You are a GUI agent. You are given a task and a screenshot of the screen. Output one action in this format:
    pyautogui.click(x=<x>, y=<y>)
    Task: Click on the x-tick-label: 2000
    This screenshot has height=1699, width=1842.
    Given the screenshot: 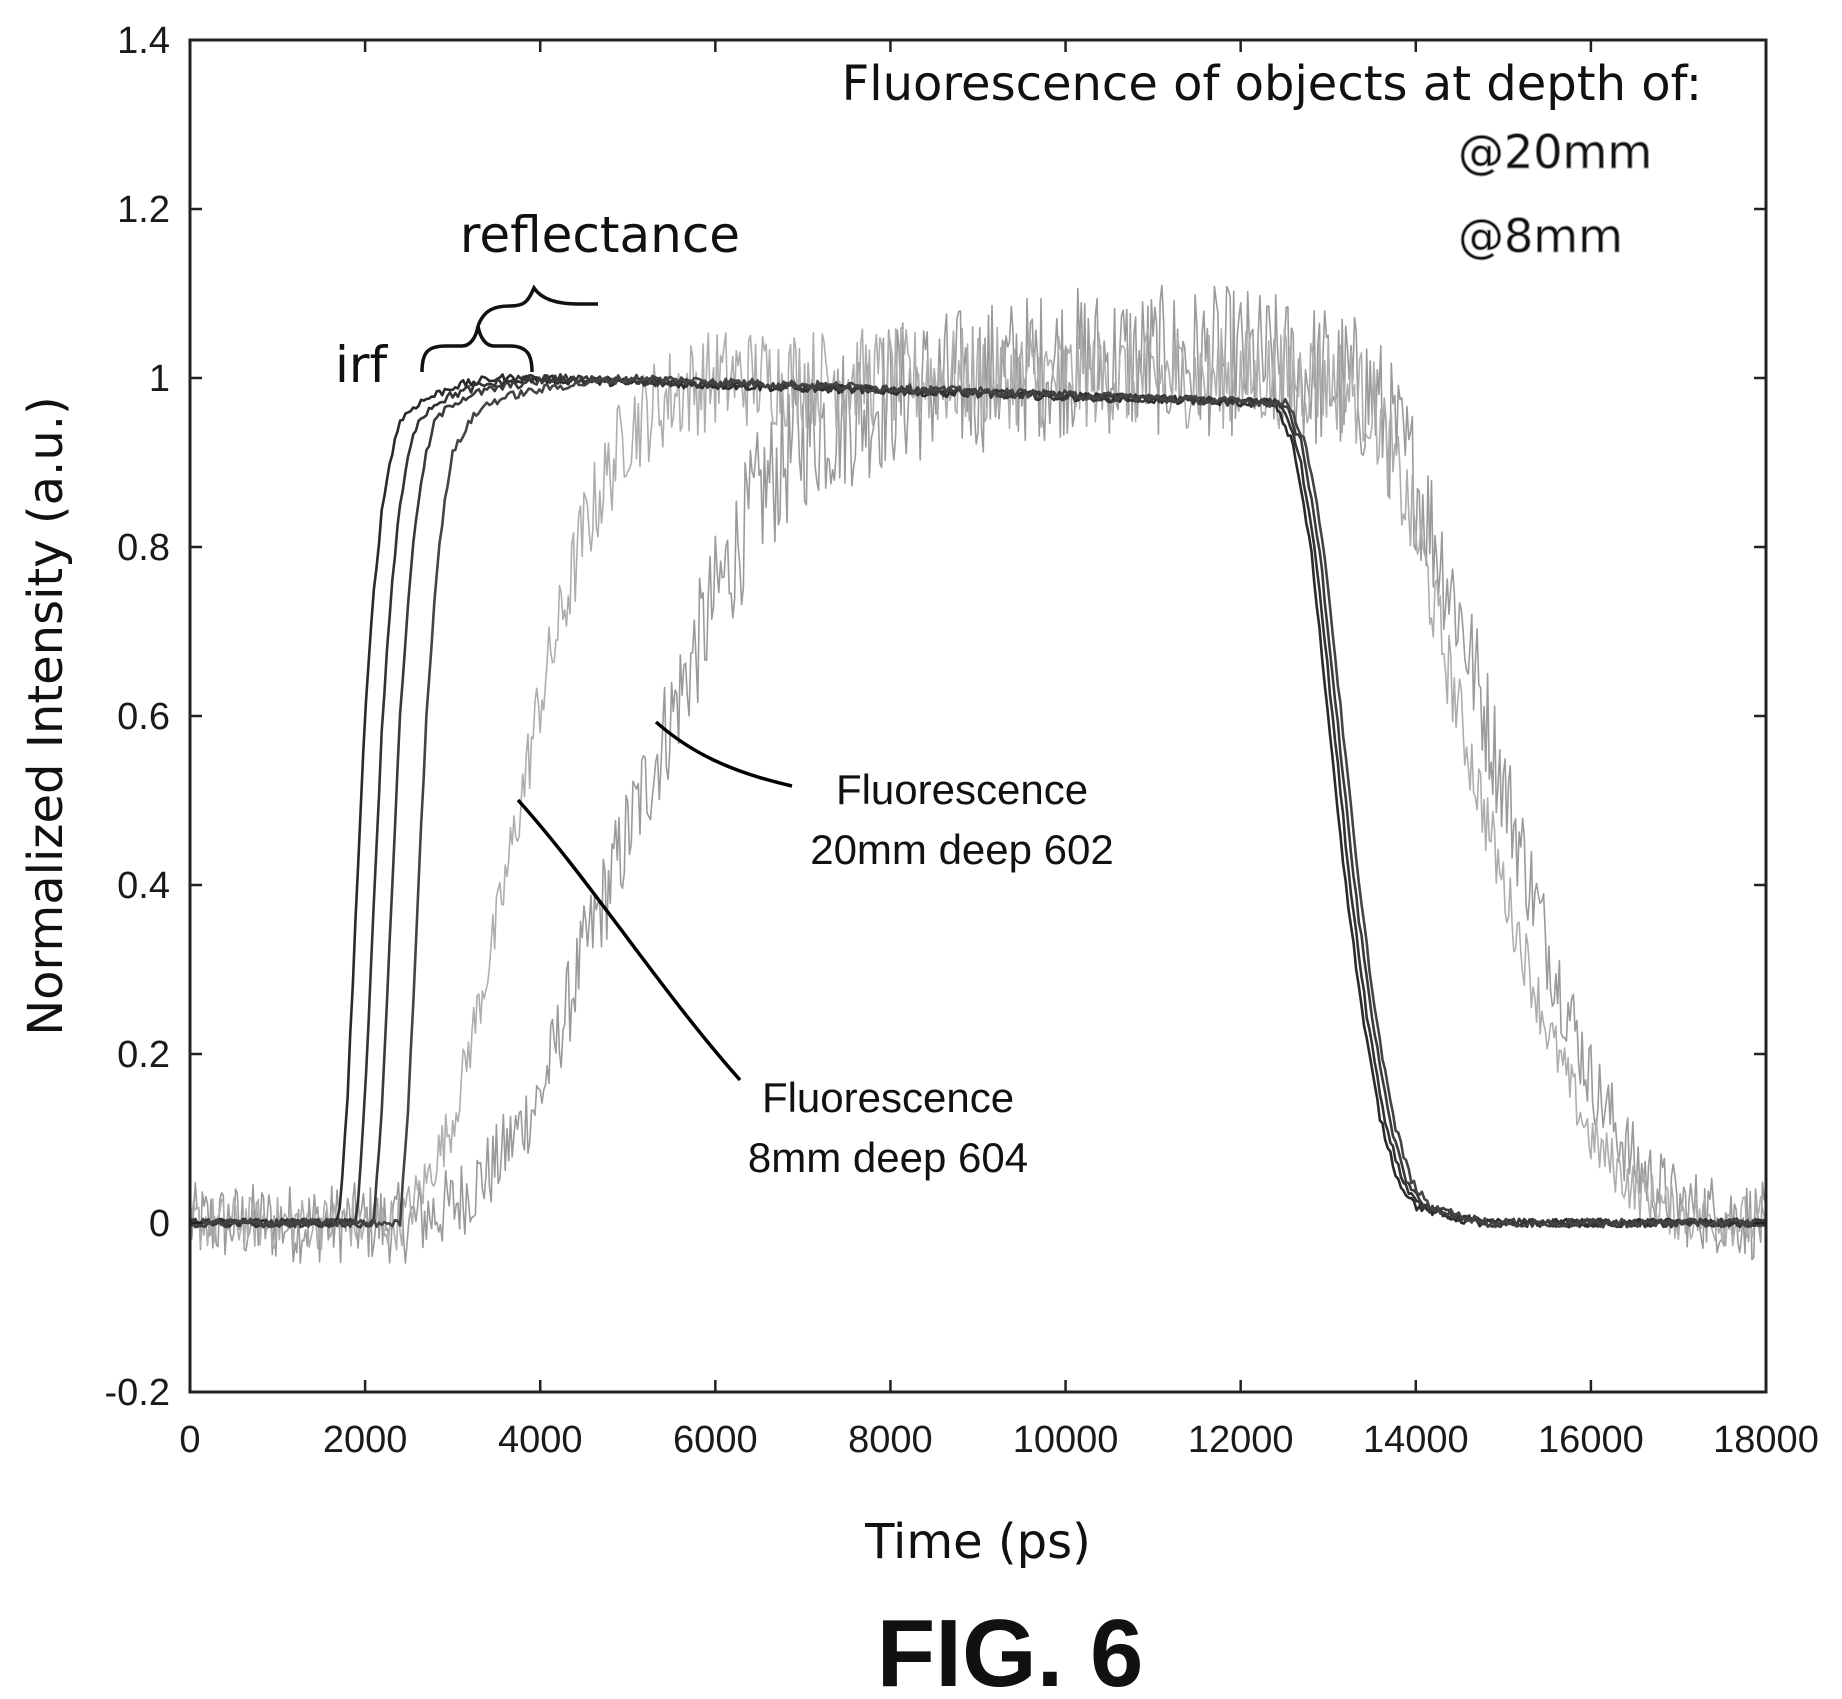 What is the action you would take?
    pyautogui.click(x=365, y=1440)
    